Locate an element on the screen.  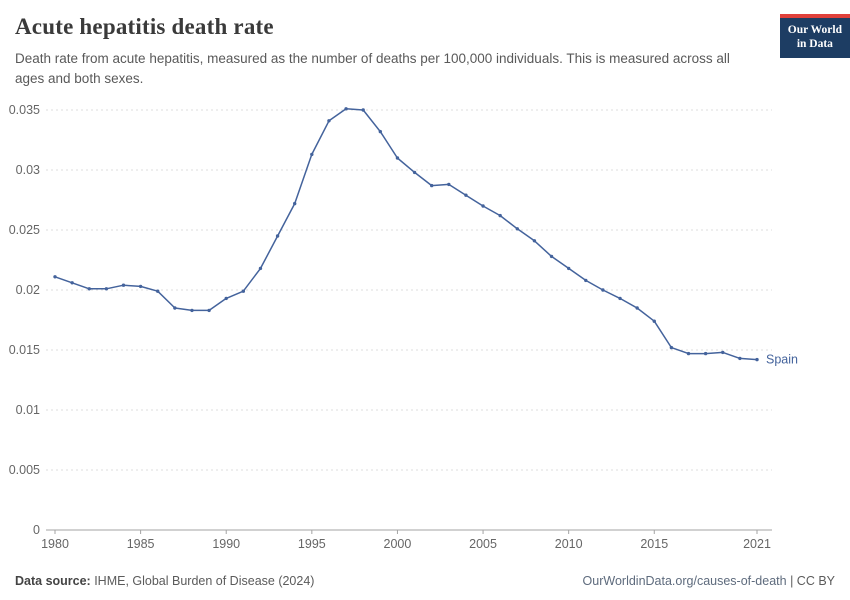
x-tick-label: 2015 is located at coordinates (654, 544).